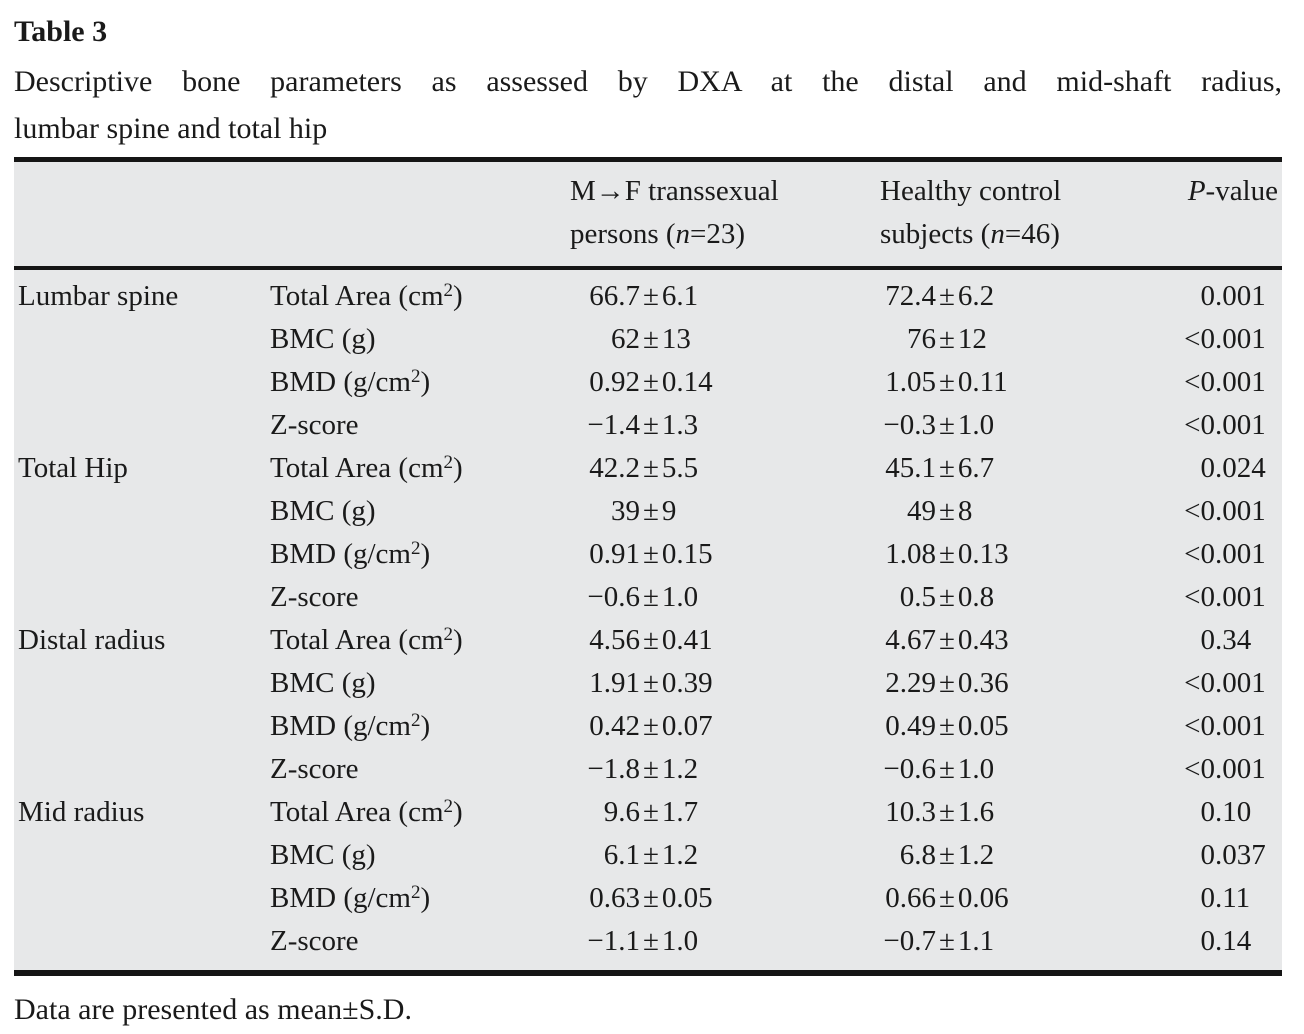  I want to click on table-row: BMD (g/cm2) 0.92 ±0.14 1.05 ±0.11 <0.001, so click(648, 382).